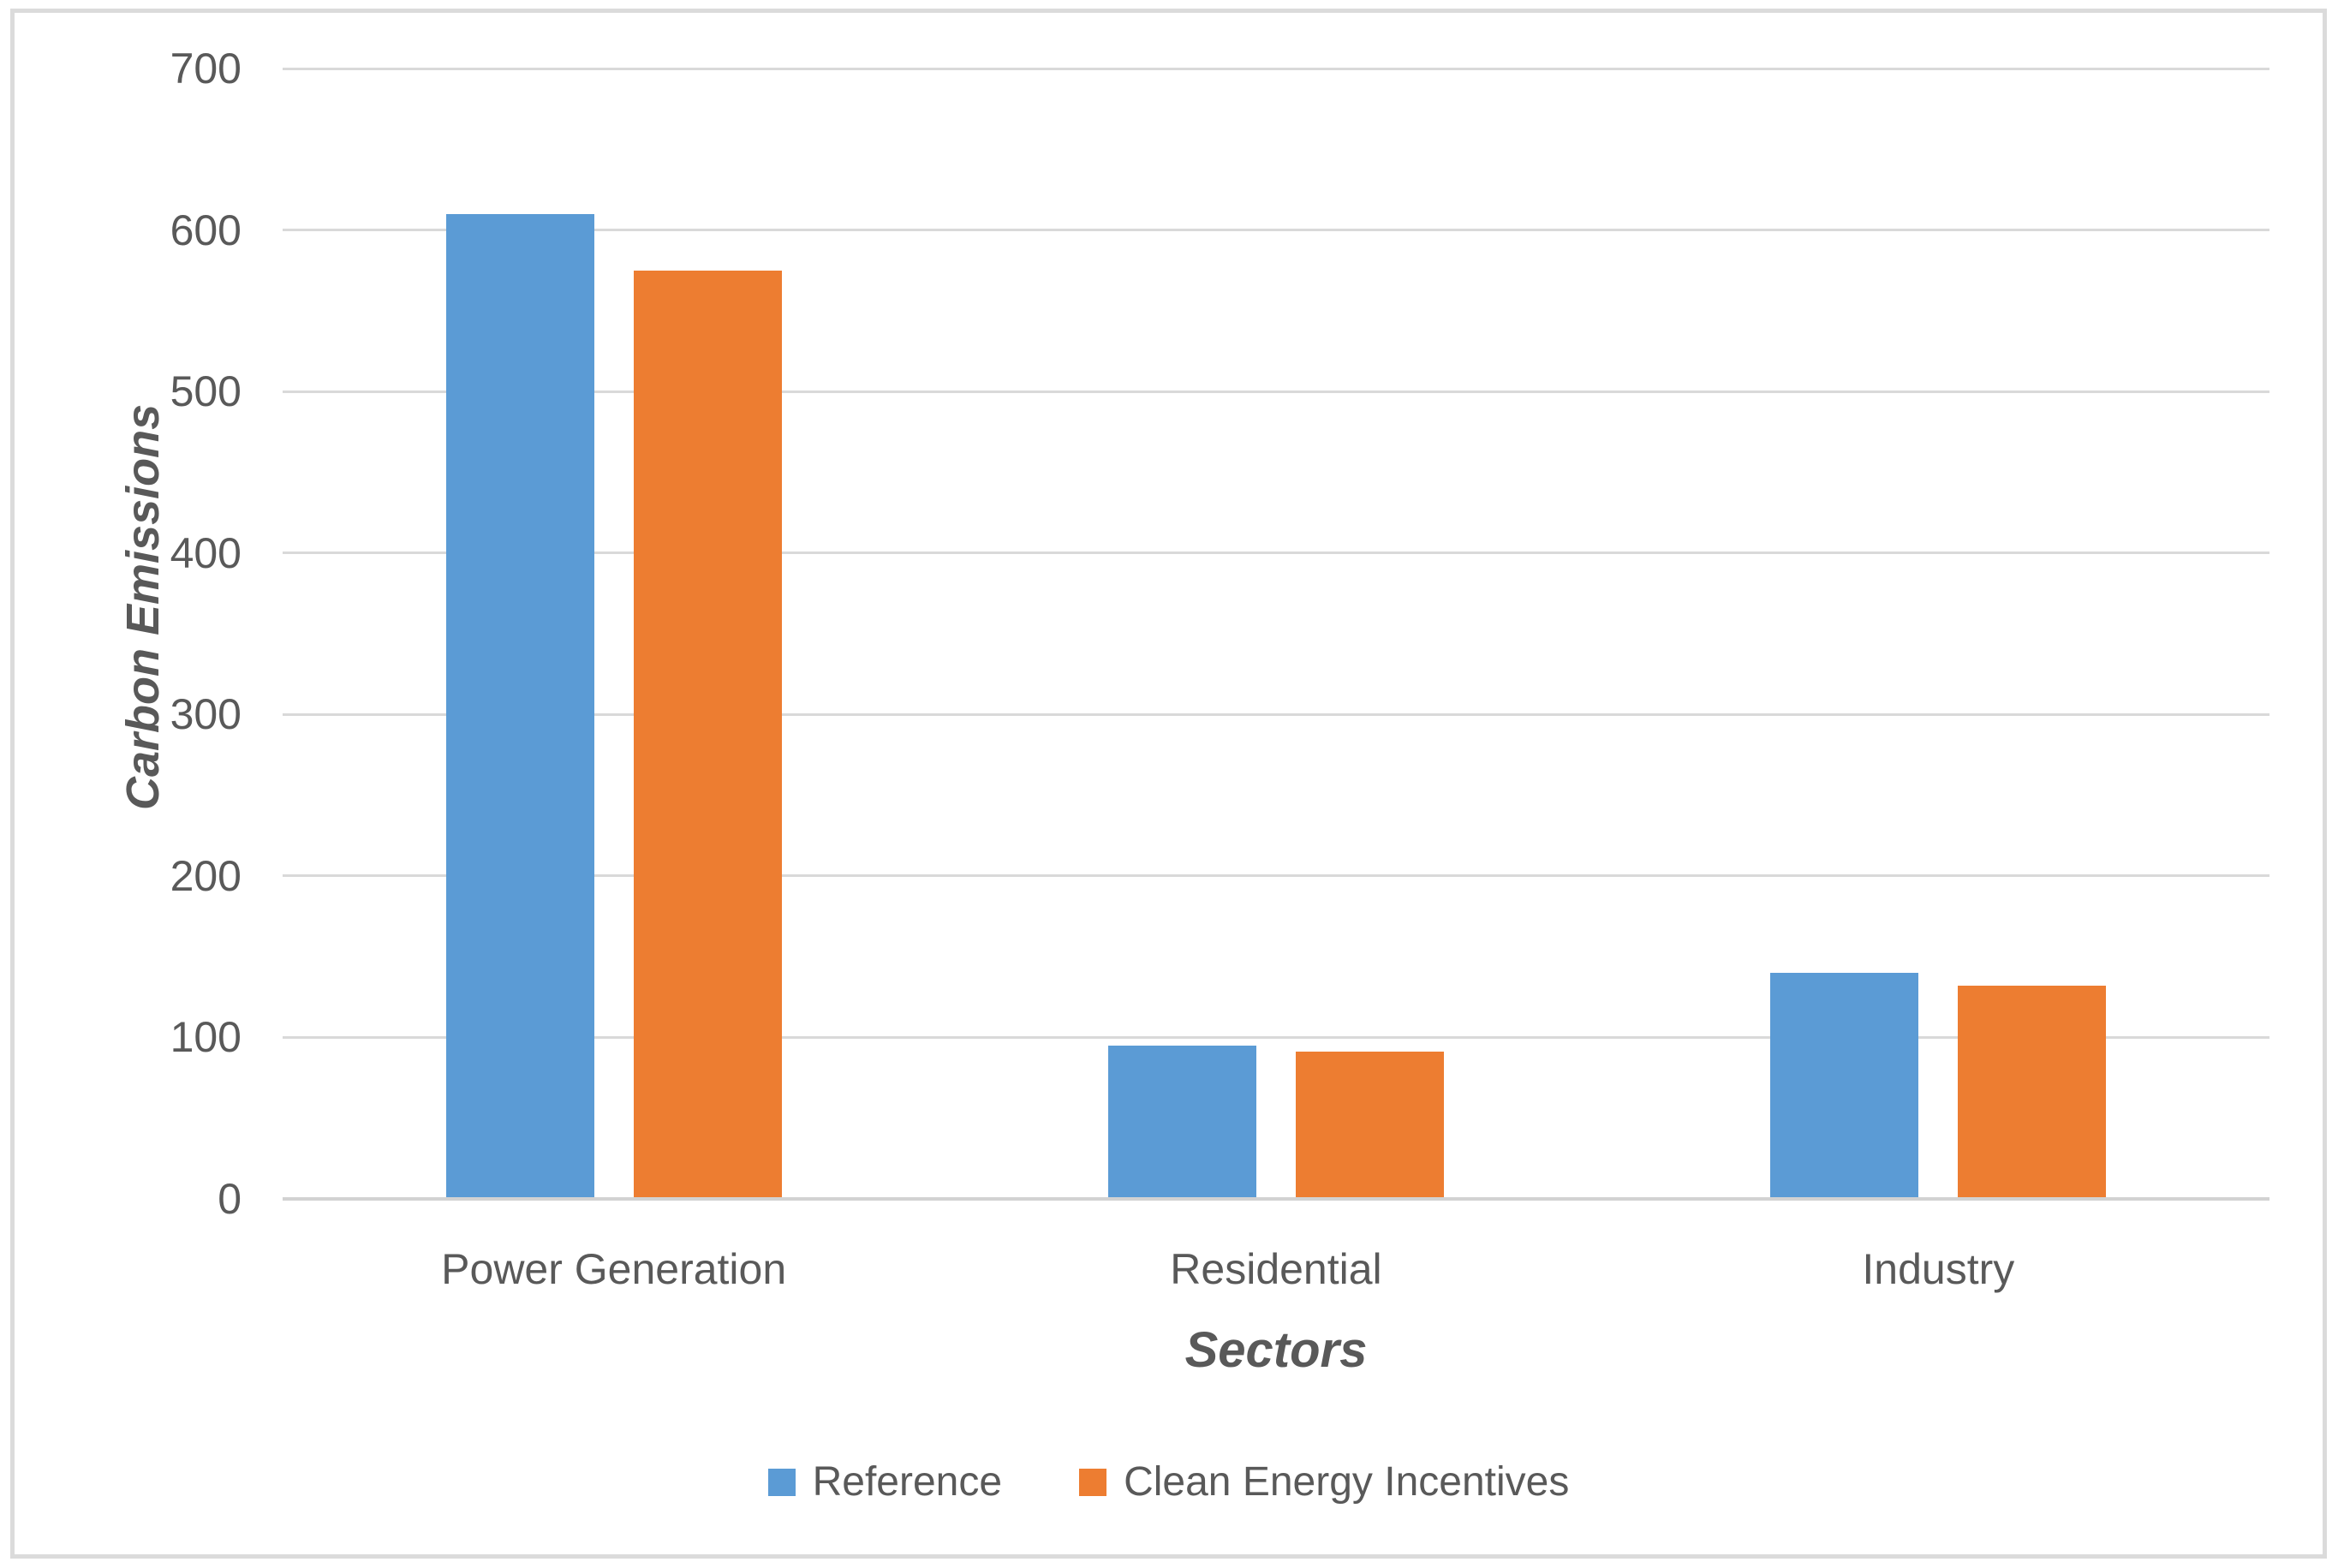 The image size is (2338, 1568). Describe the element at coordinates (206, 714) in the screenshot. I see `y-tick-label-300: 300` at that location.